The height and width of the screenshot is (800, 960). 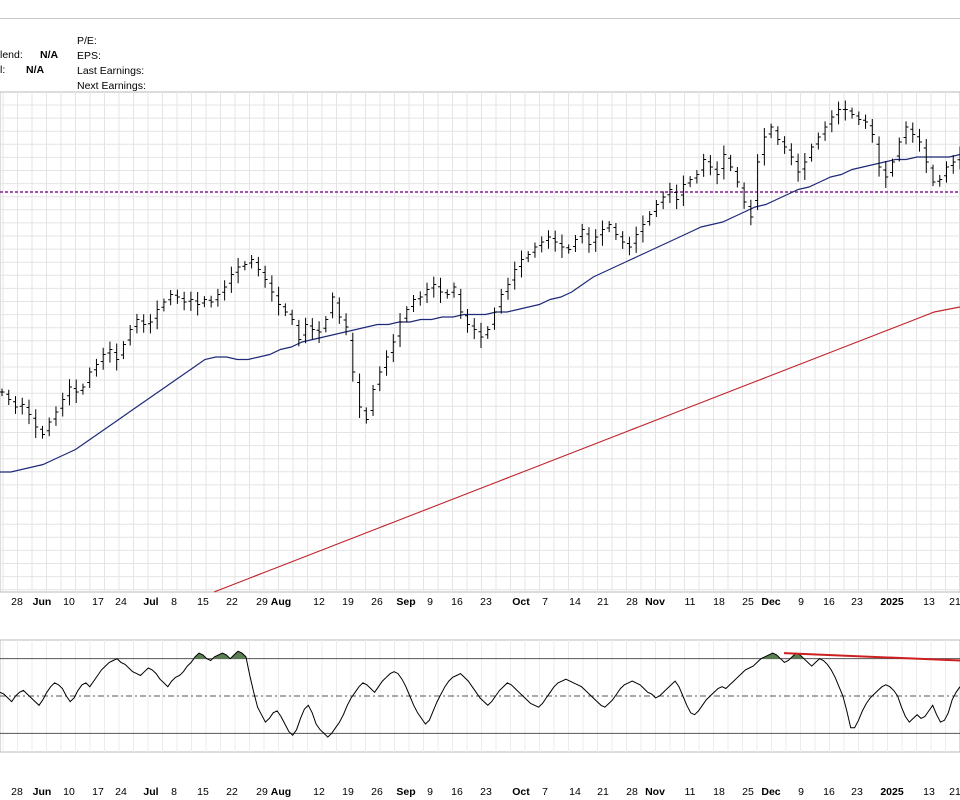 I want to click on earnings-info: P/E: EPS: Last Earnings: Next Earnings:, so click(x=111, y=65).